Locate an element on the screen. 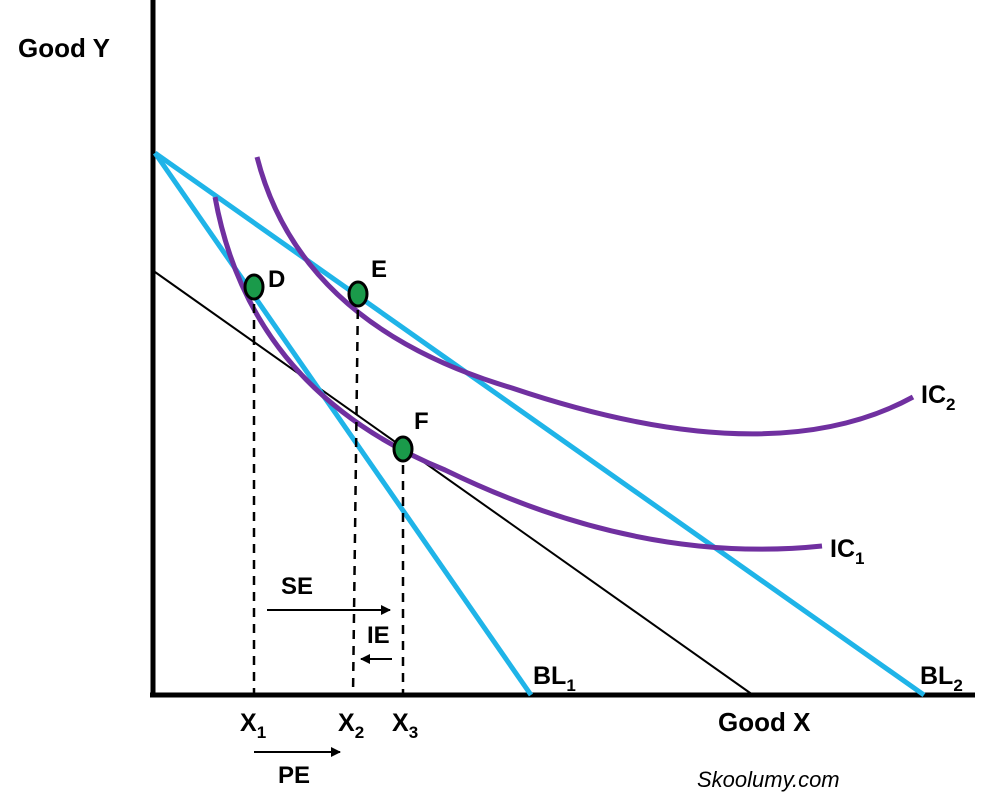 The height and width of the screenshot is (807, 1006). point-d-label: D is located at coordinates (276, 279).